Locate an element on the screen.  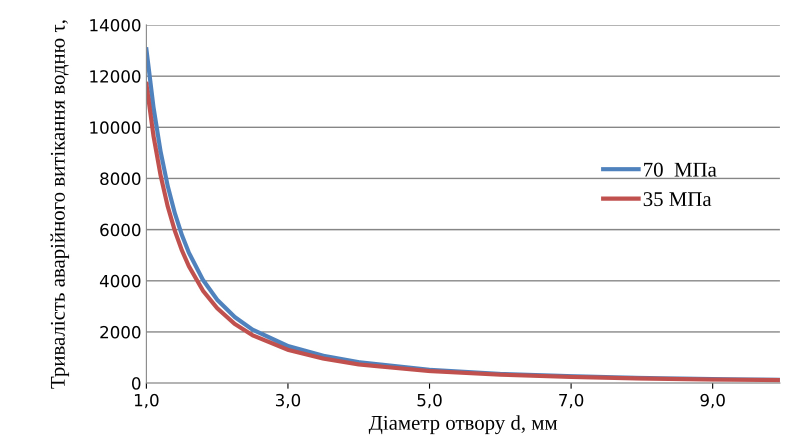
legend-label: 35 МПа is located at coordinates (678, 199).